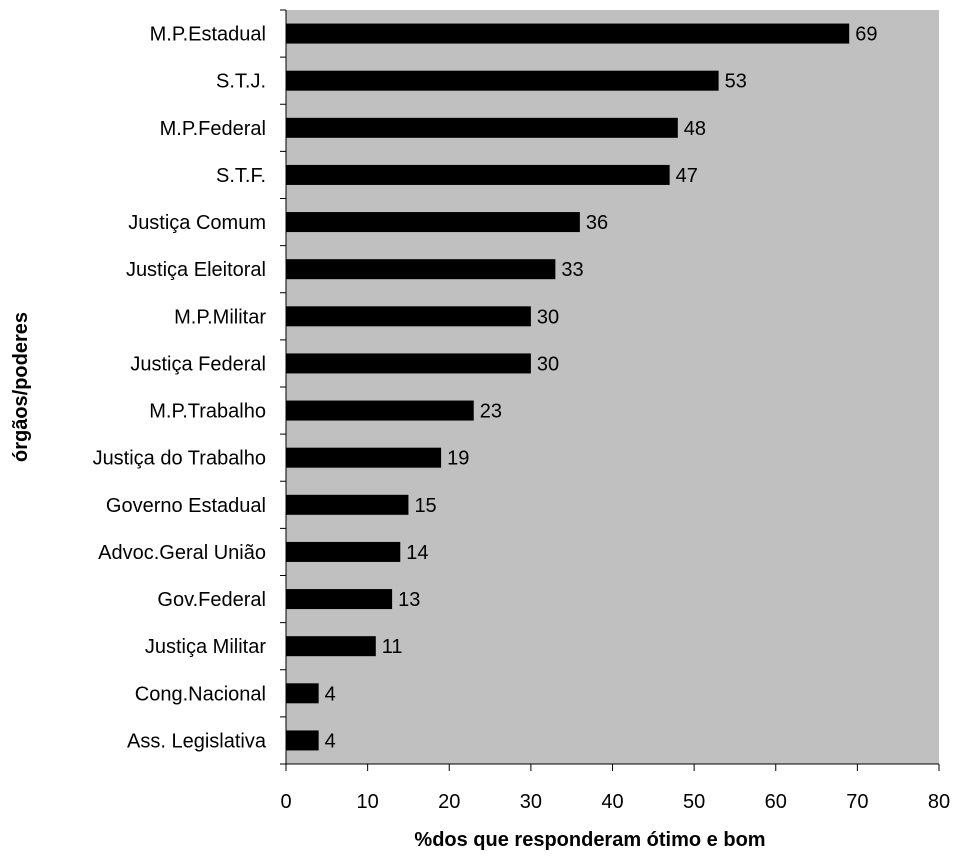 The height and width of the screenshot is (860, 955). I want to click on category-label: M.P.Estadual, so click(208, 35).